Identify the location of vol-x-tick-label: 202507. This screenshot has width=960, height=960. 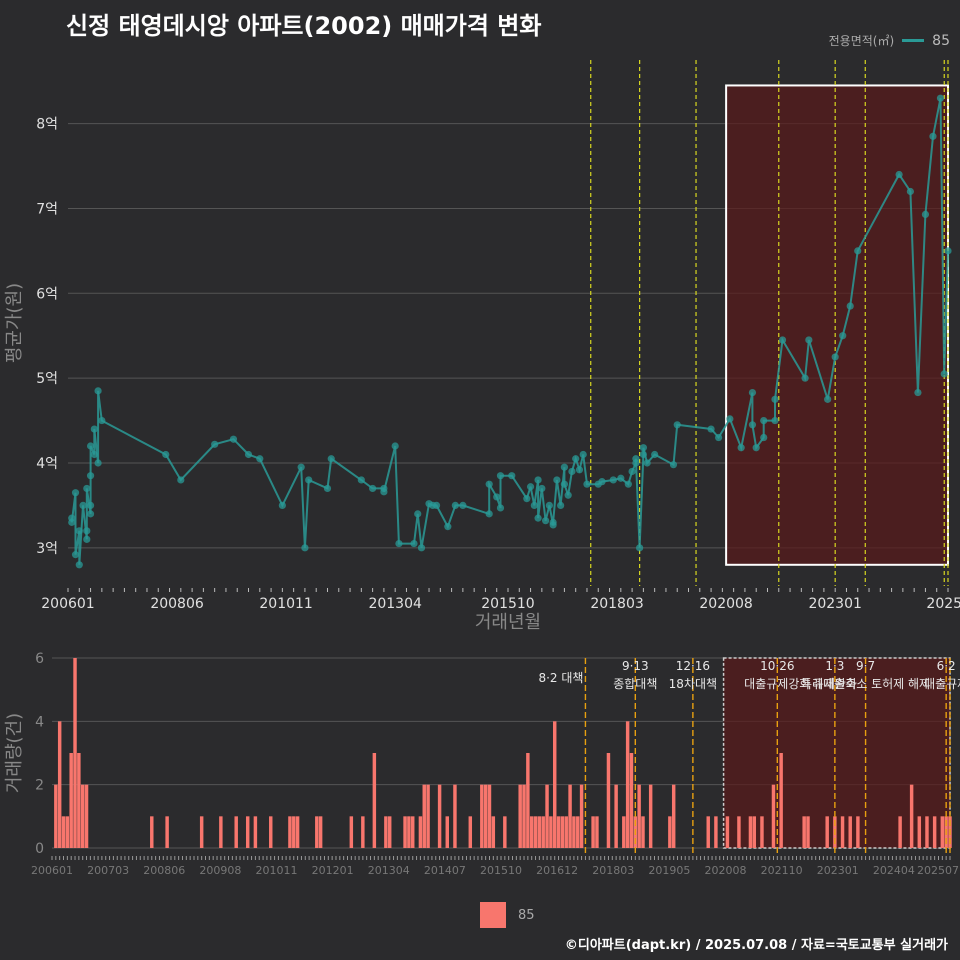
(938, 870).